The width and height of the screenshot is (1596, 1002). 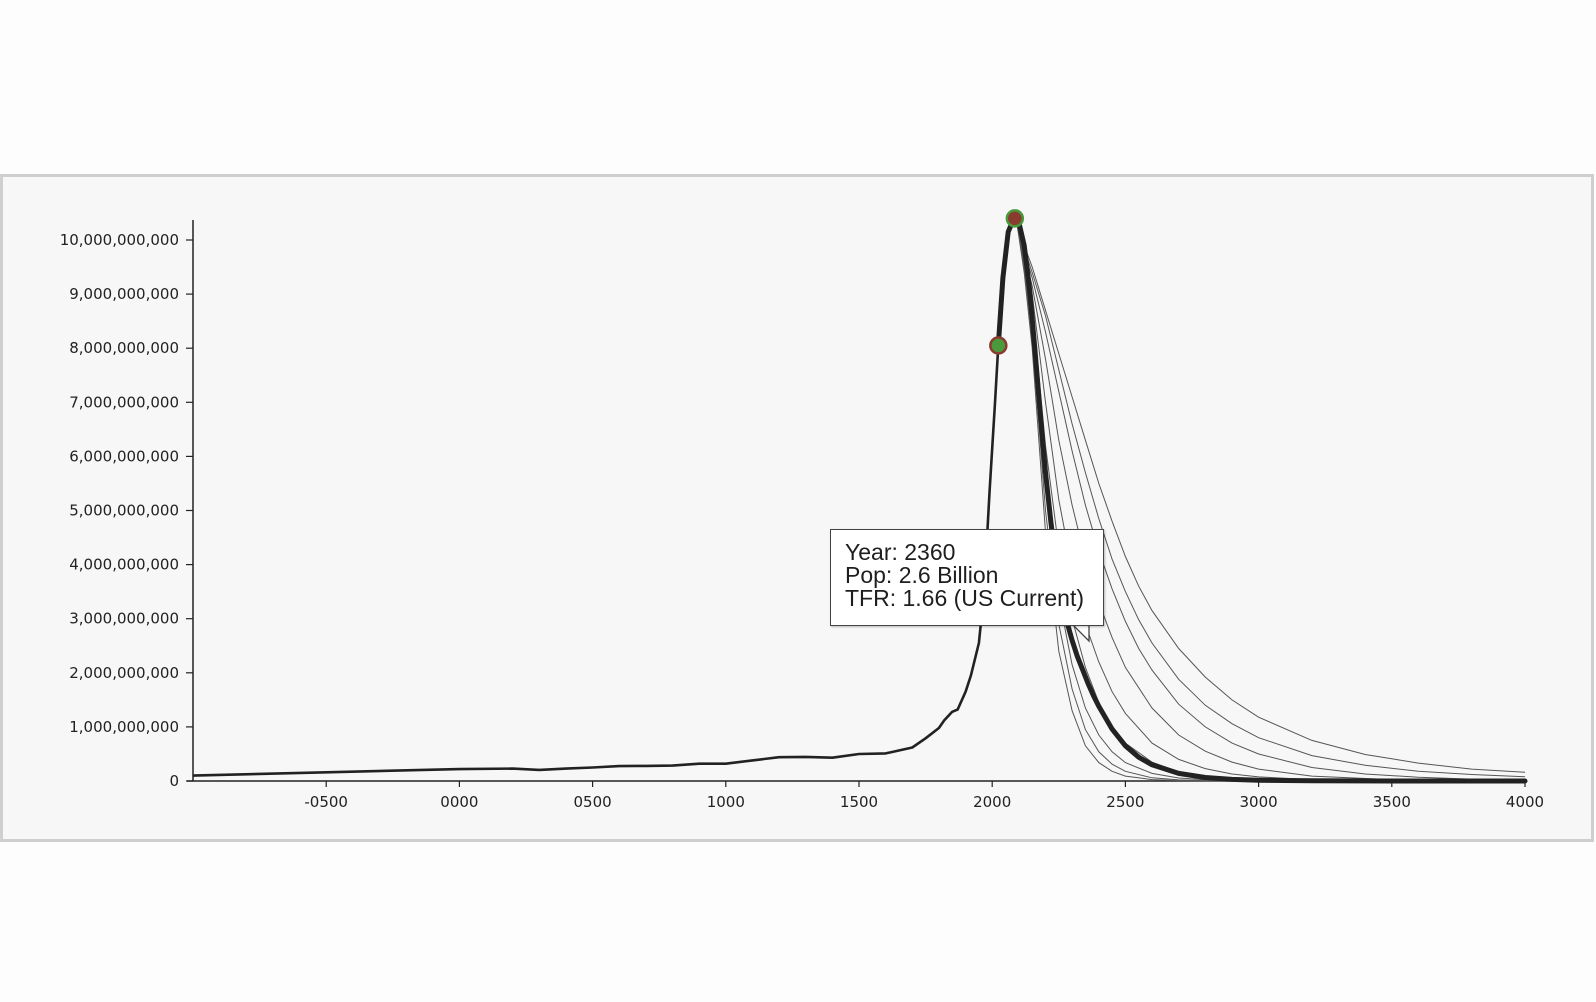 I want to click on x-tick-label: 0000, so click(x=459, y=802).